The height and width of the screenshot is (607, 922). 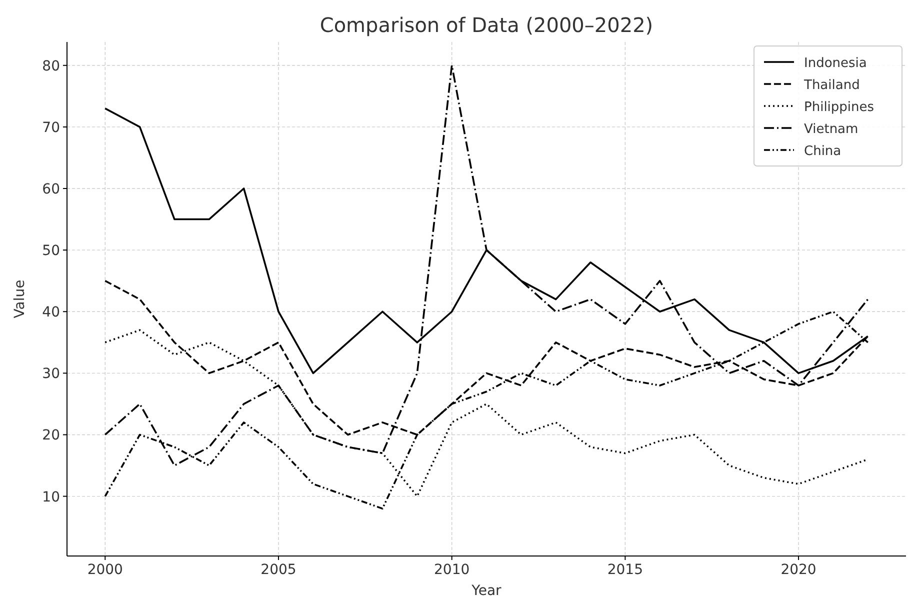 What do you see at coordinates (625, 570) in the screenshot?
I see `x-tick-label: 2015` at bounding box center [625, 570].